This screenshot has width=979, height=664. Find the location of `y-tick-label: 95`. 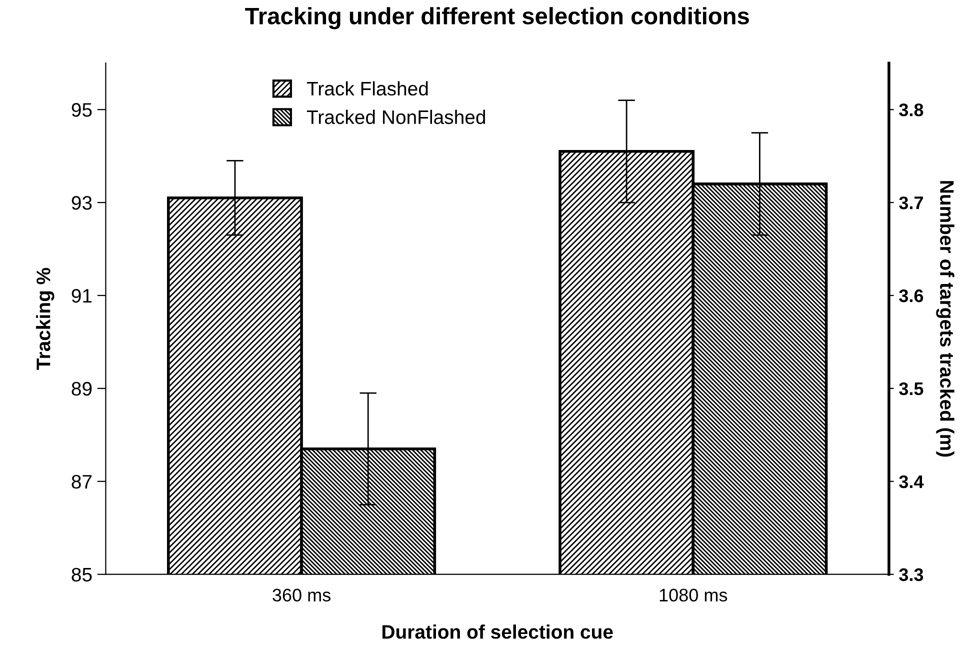

y-tick-label: 95 is located at coordinates (82, 110).